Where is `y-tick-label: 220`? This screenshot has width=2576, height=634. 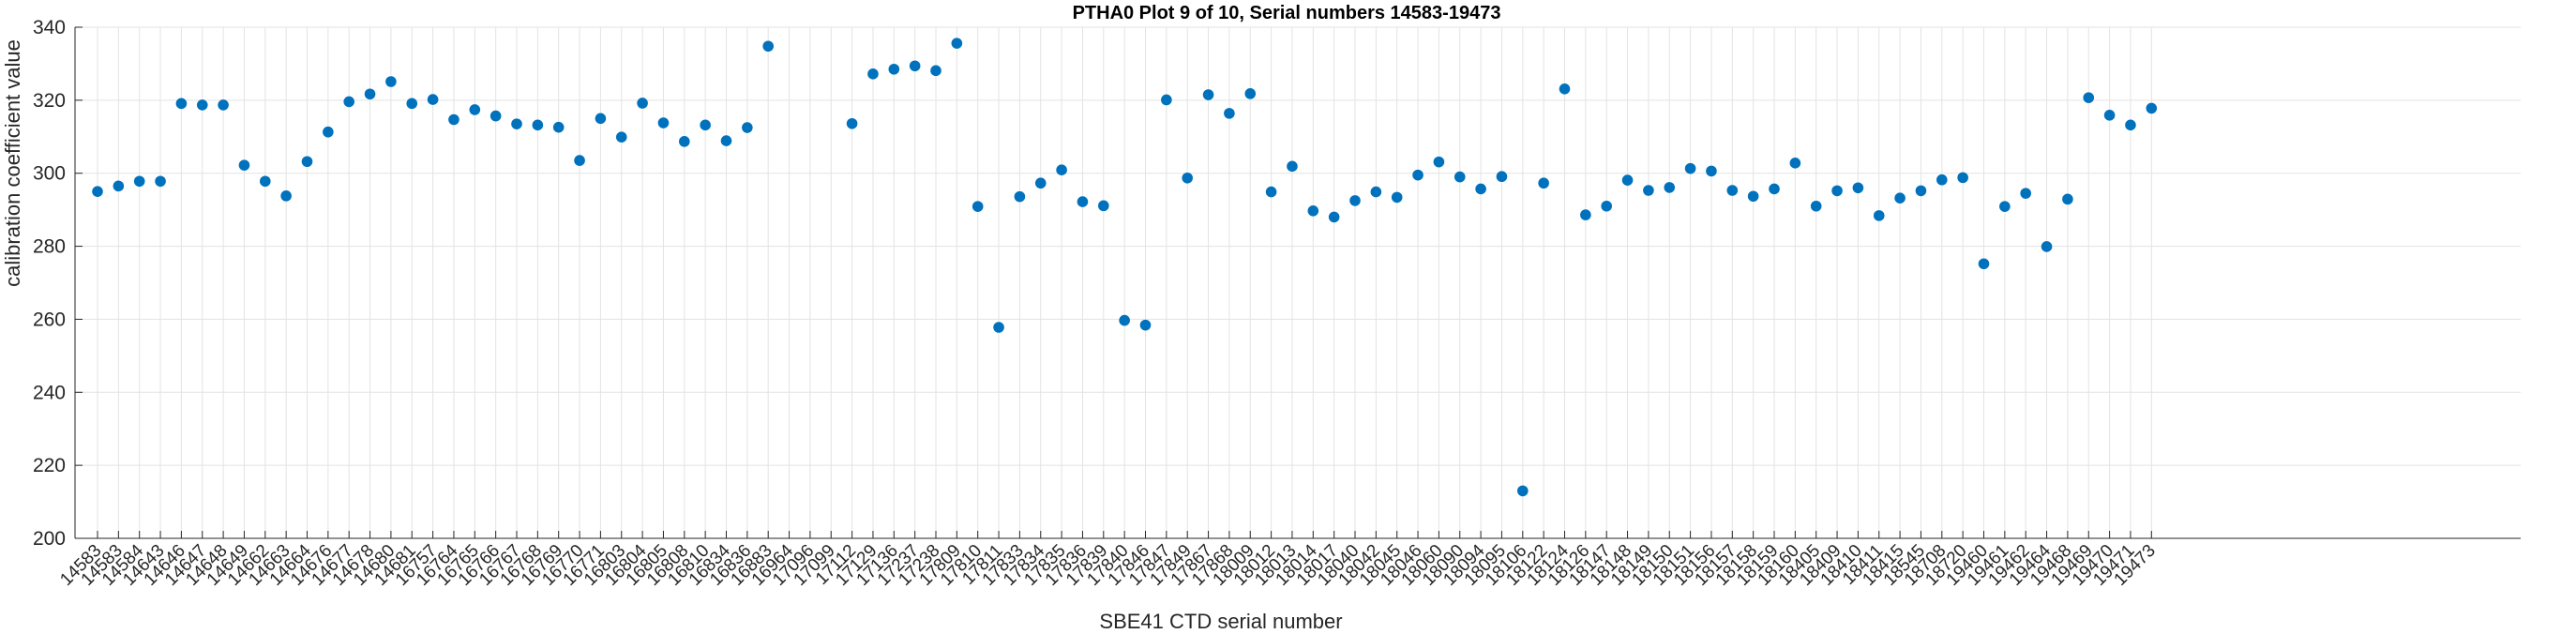
y-tick-label: 220 is located at coordinates (49, 466).